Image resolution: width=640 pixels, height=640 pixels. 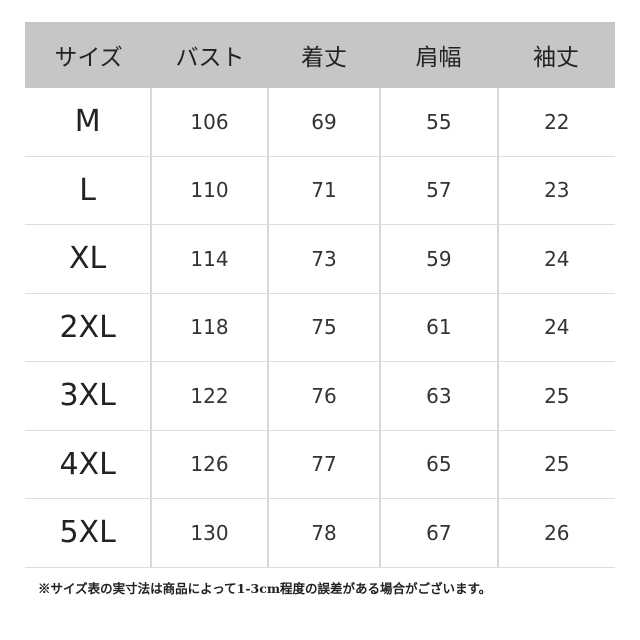 I want to click on table-row: XL 114 73 59 24, so click(x=320, y=259).